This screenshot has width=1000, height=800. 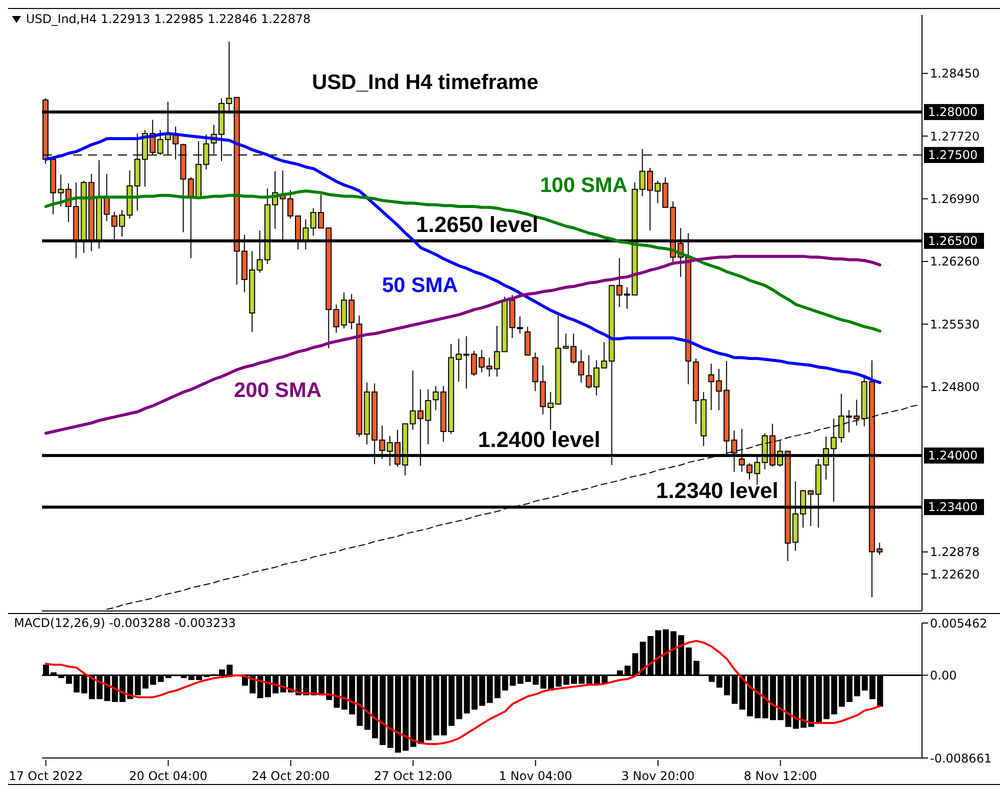 I want to click on annotation: 1.2400 level, so click(x=539, y=439).